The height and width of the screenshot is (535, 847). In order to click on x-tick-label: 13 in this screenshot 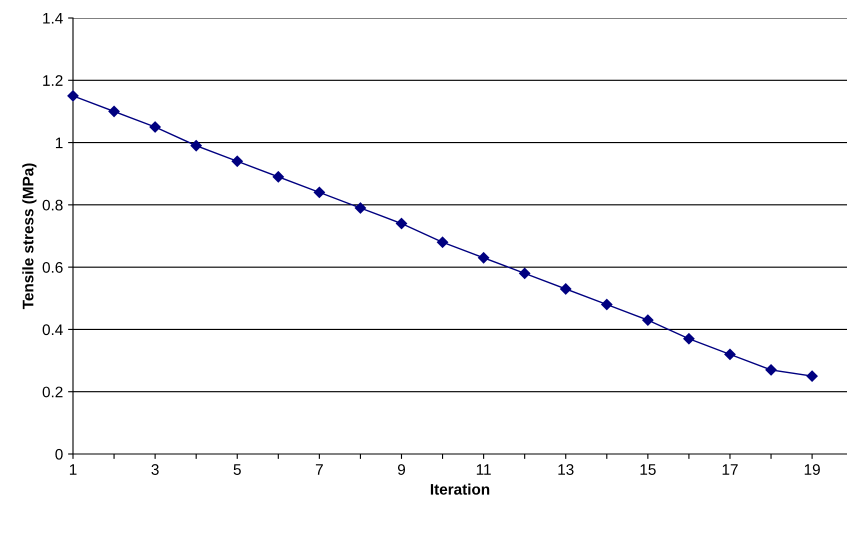, I will do `click(566, 469)`.